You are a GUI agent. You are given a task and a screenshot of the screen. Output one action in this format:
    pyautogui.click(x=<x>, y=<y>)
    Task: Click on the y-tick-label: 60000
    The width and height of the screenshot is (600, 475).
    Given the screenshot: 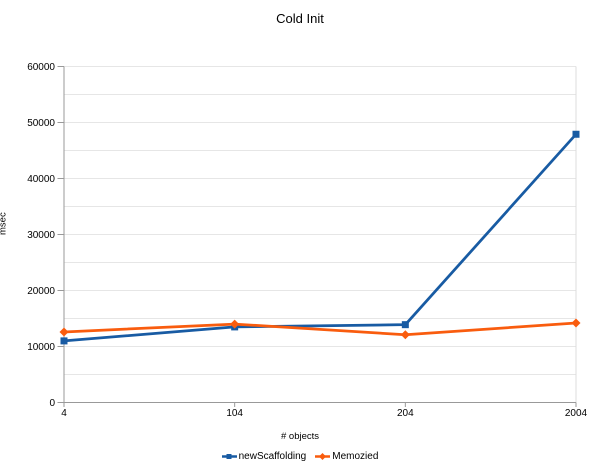 What is the action you would take?
    pyautogui.click(x=41, y=67)
    